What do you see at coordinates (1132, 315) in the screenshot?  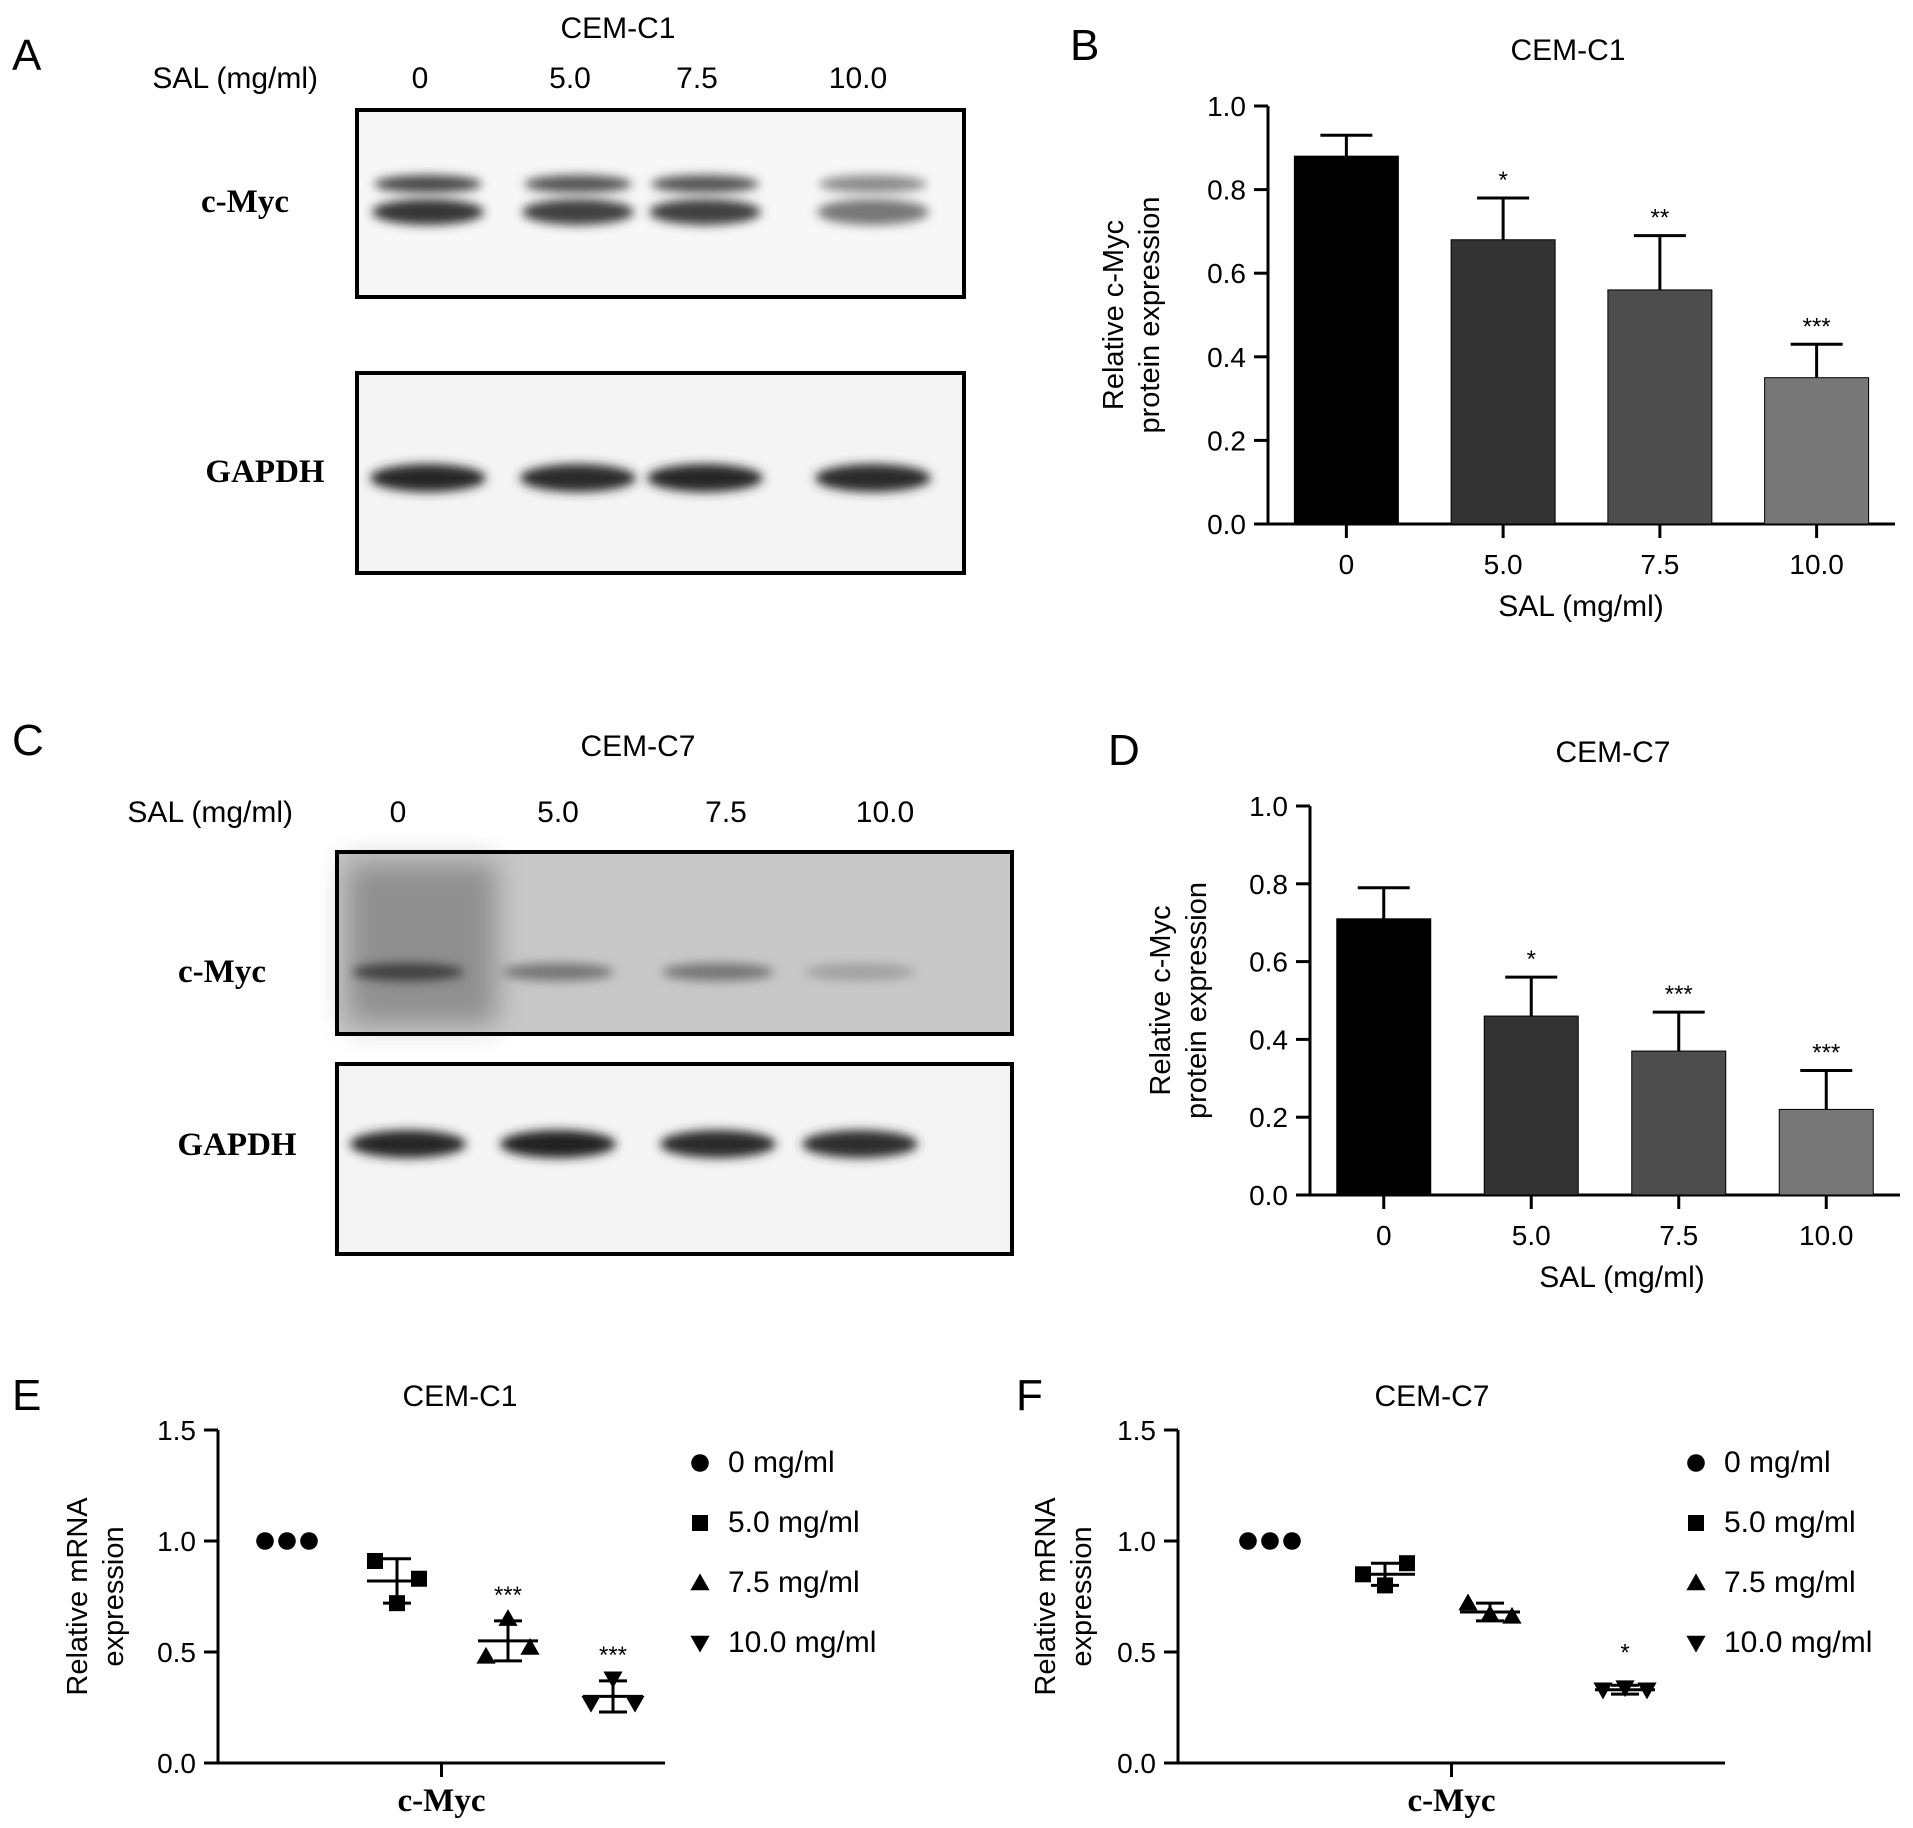 I see `y-axis-title: Relative c-Myc protein expression` at bounding box center [1132, 315].